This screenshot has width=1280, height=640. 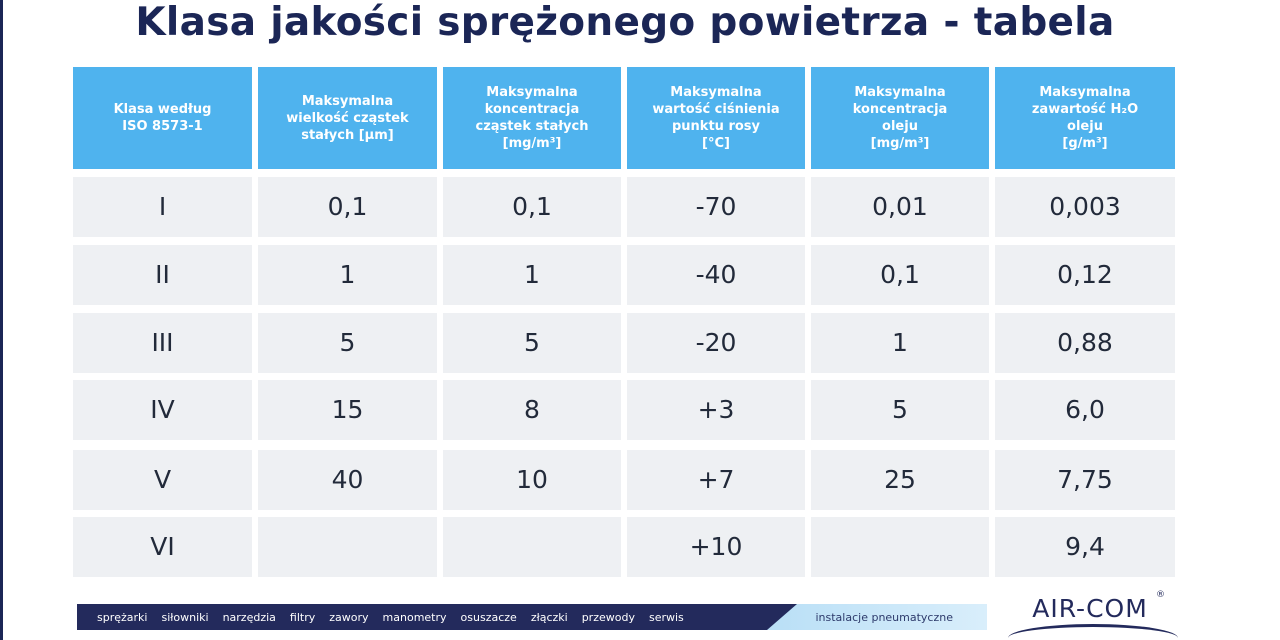 What do you see at coordinates (884, 617) in the screenshot?
I see `footer-highlight-text: instalacje pneumatyczne` at bounding box center [884, 617].